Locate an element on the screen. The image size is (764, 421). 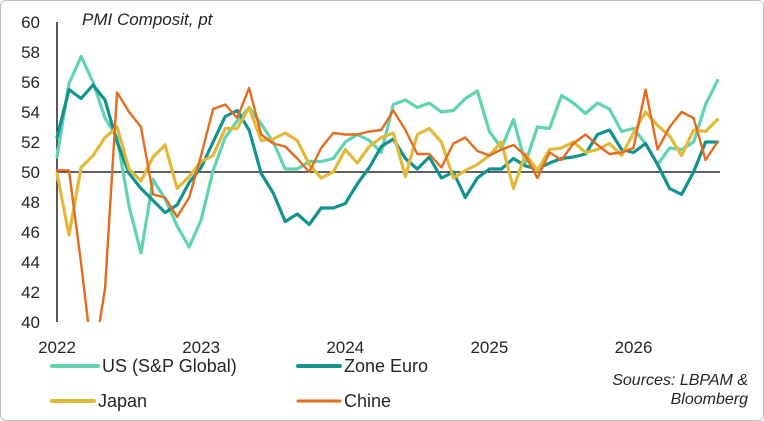
y-tick-label: 60 is located at coordinates (30, 22).